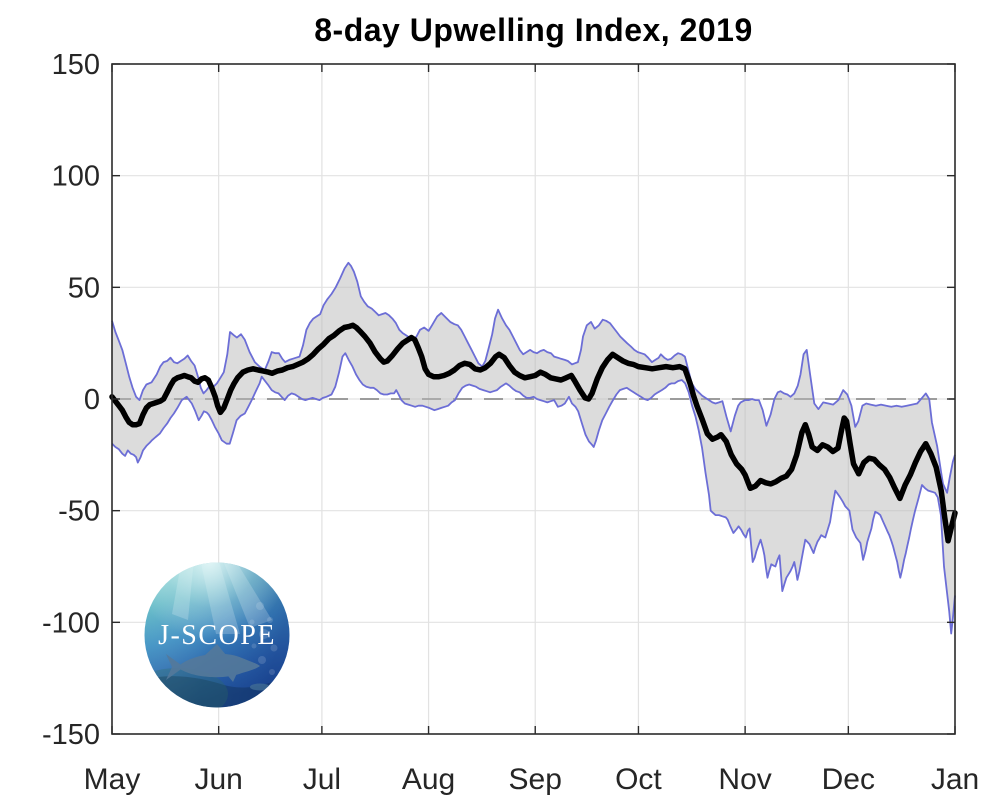 The image size is (1000, 807). What do you see at coordinates (638, 779) in the screenshot?
I see `x-tick-label: Oct` at bounding box center [638, 779].